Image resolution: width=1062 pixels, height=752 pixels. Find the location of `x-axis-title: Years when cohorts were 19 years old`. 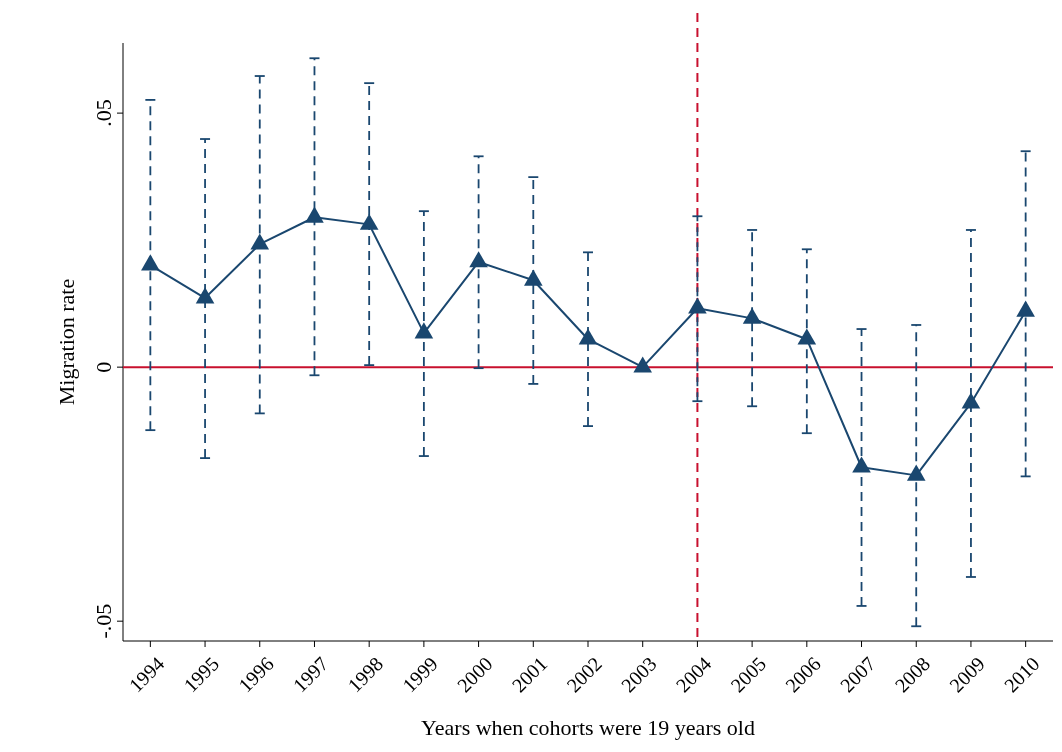

x-axis-title: Years when cohorts were 19 years old is located at coordinates (588, 727).